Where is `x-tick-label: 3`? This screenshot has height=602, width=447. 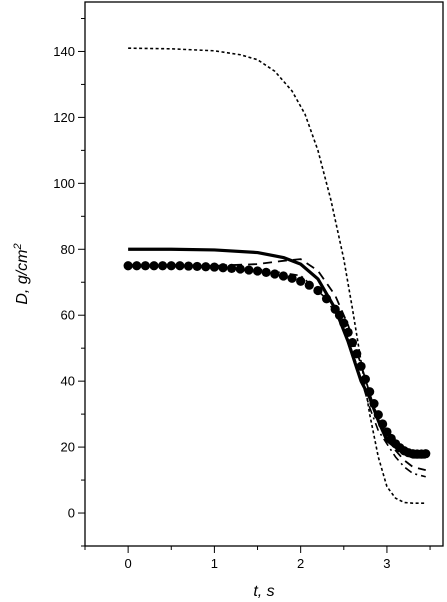 x-tick-label: 3 is located at coordinates (386, 563).